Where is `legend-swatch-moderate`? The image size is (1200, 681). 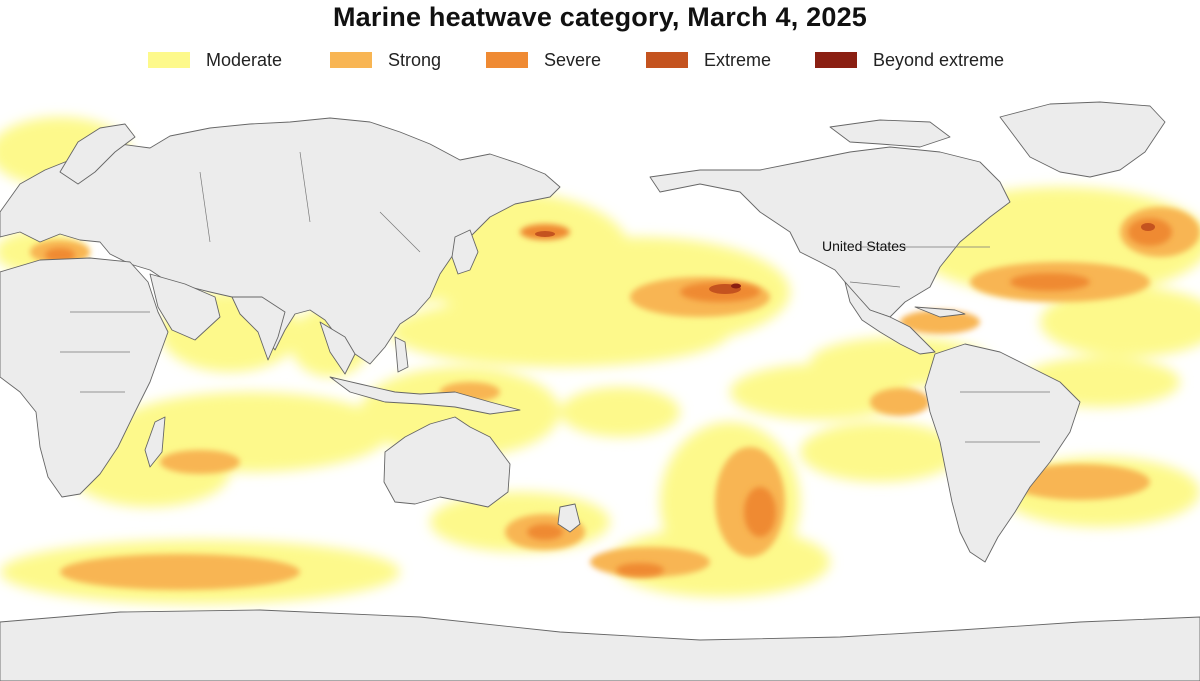 legend-swatch-moderate is located at coordinates (169, 60).